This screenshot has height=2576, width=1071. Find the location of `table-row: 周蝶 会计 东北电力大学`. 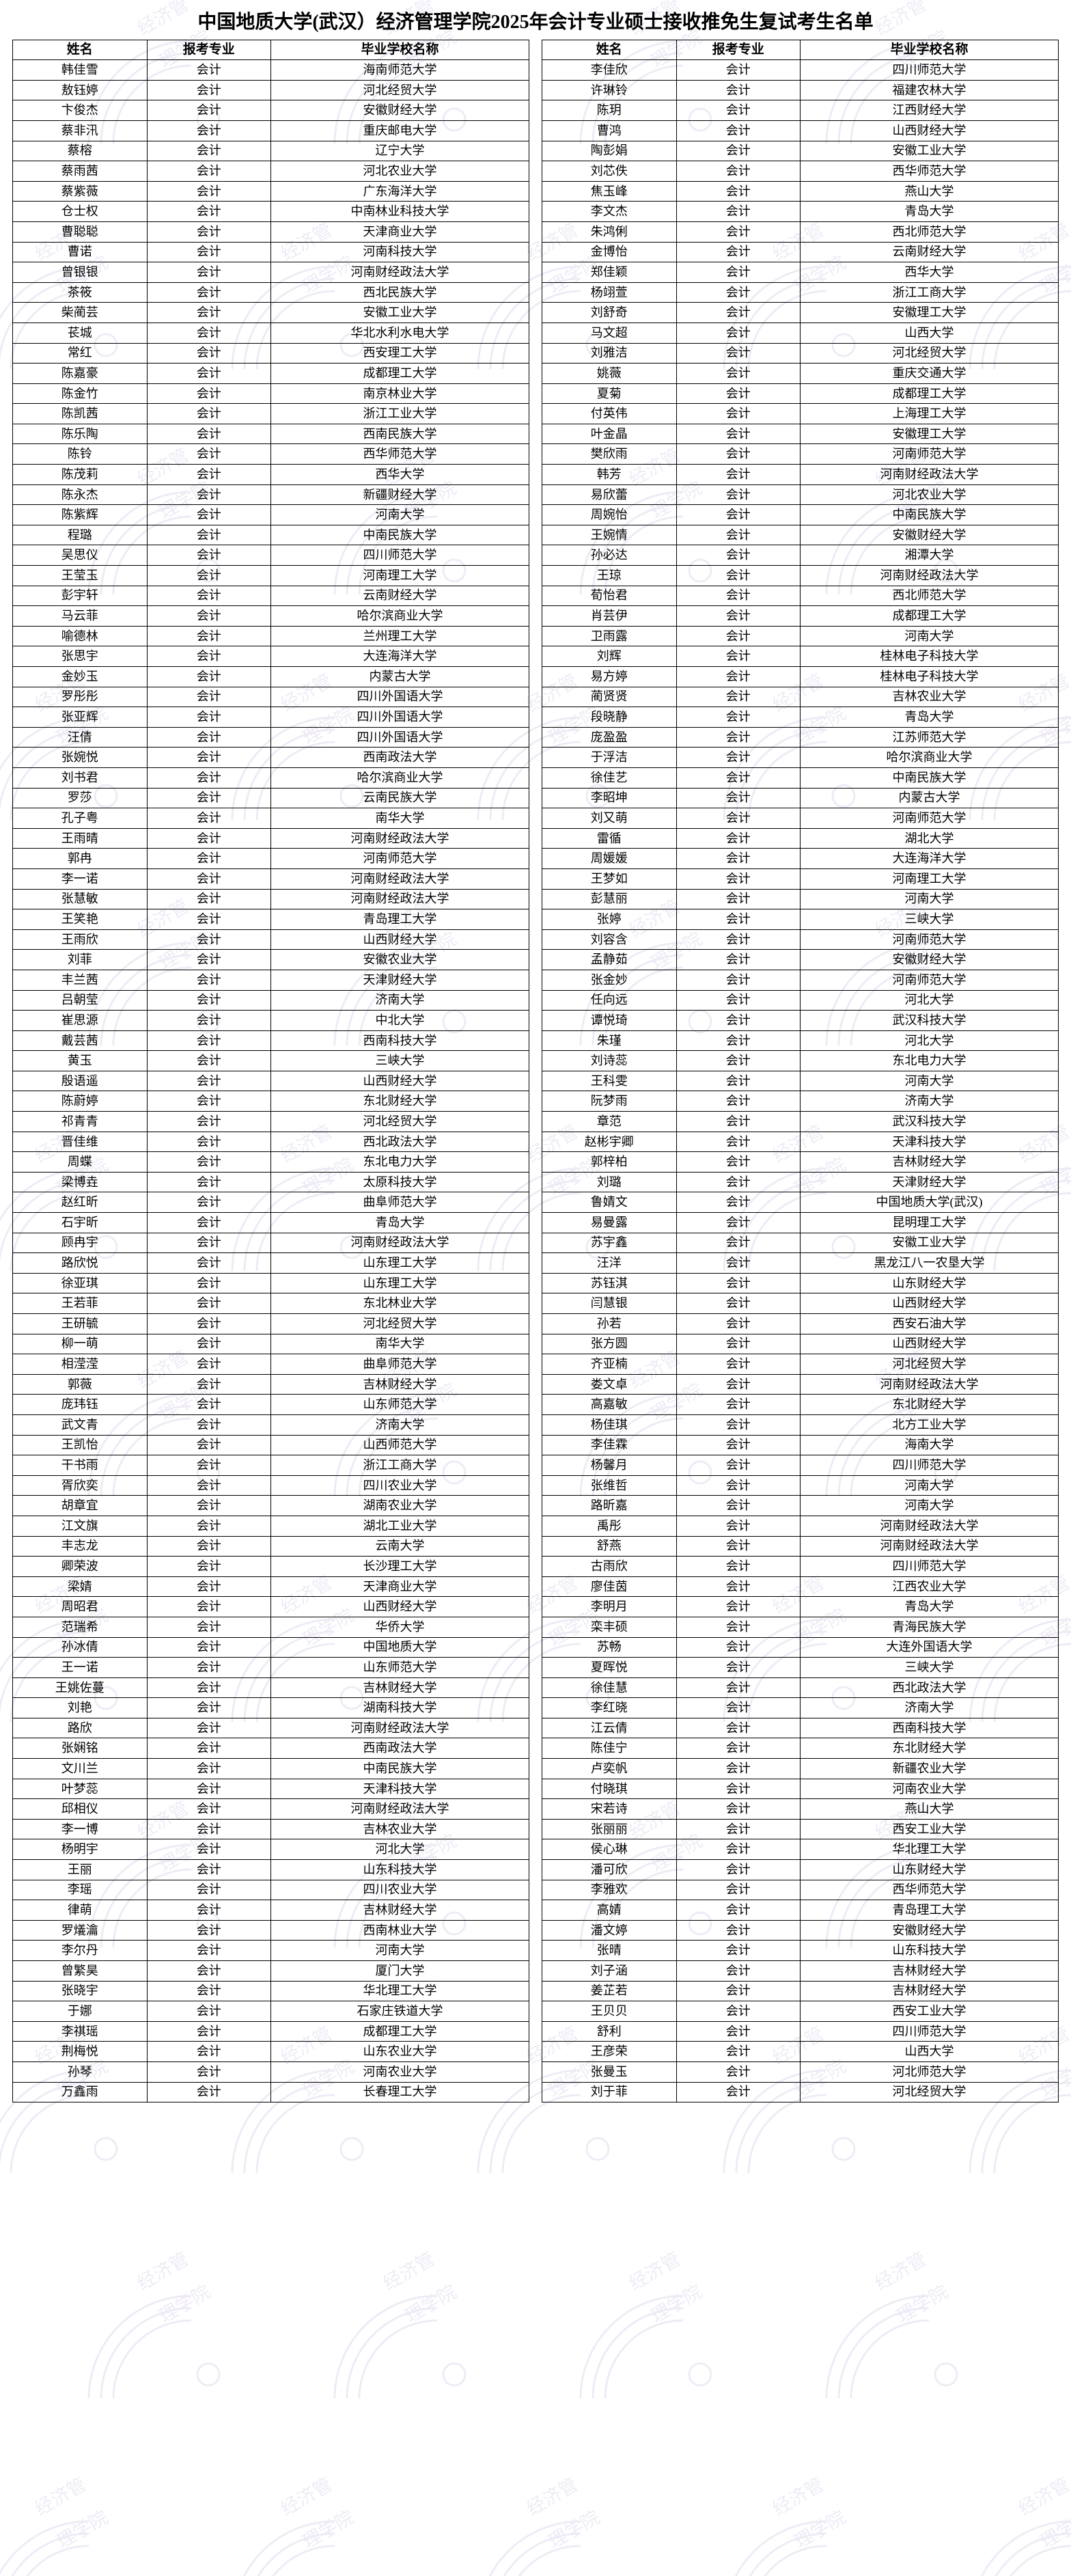

table-row: 周蝶 会计 东北电力大学 is located at coordinates (271, 1162).